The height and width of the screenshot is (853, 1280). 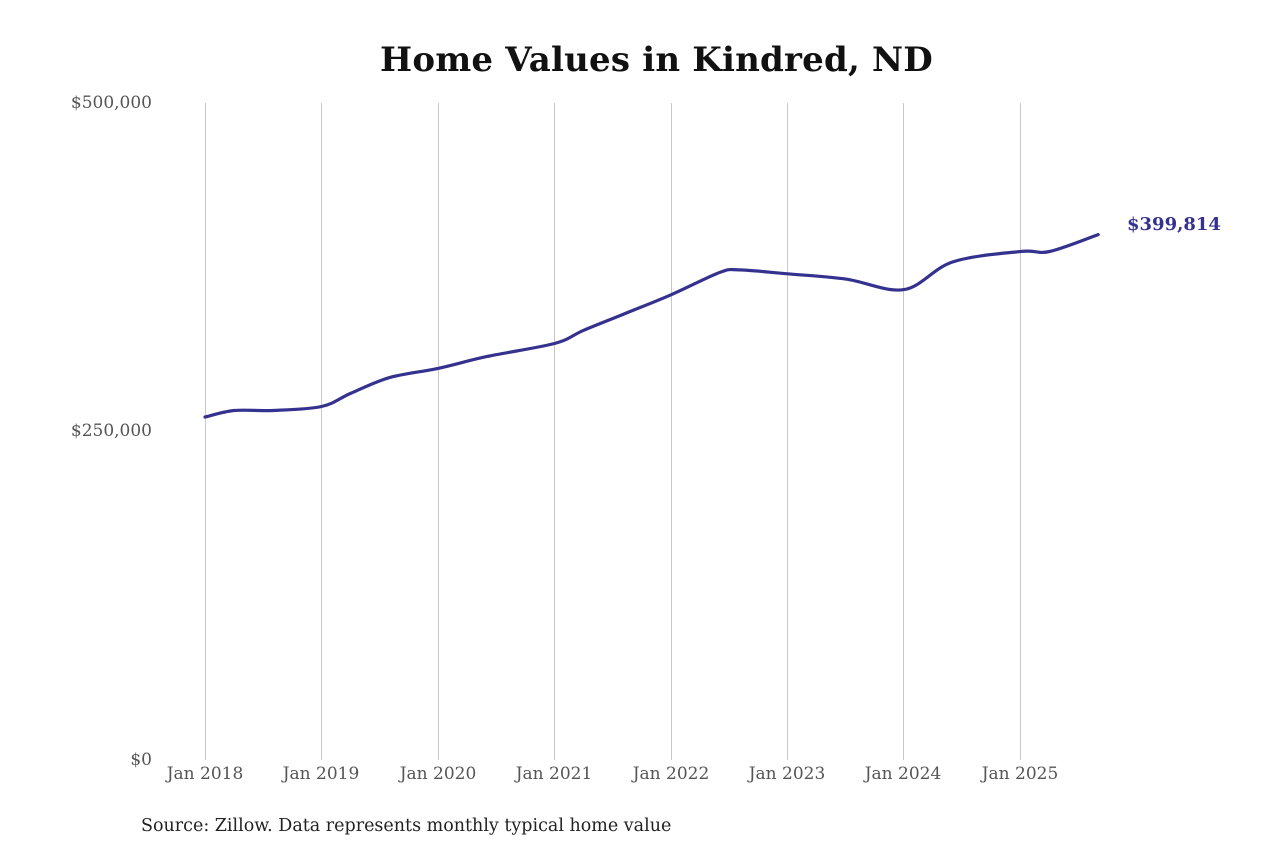 I want to click on x-tick-2025: Jan 2025, so click(x=1020, y=774).